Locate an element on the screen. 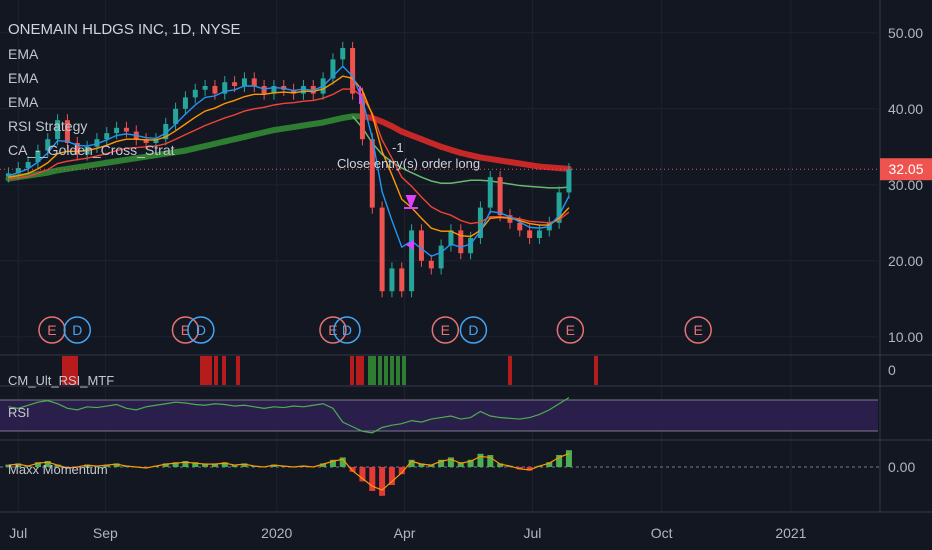  indicator-ema-2: EMA is located at coordinates (23, 78).